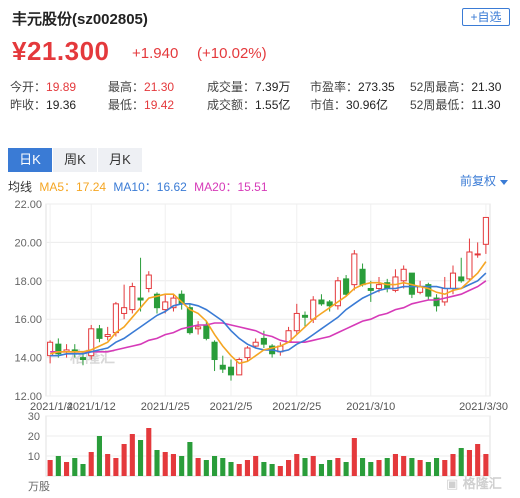 This screenshot has height=498, width=520. I want to click on ma20-line, so click(268, 316).